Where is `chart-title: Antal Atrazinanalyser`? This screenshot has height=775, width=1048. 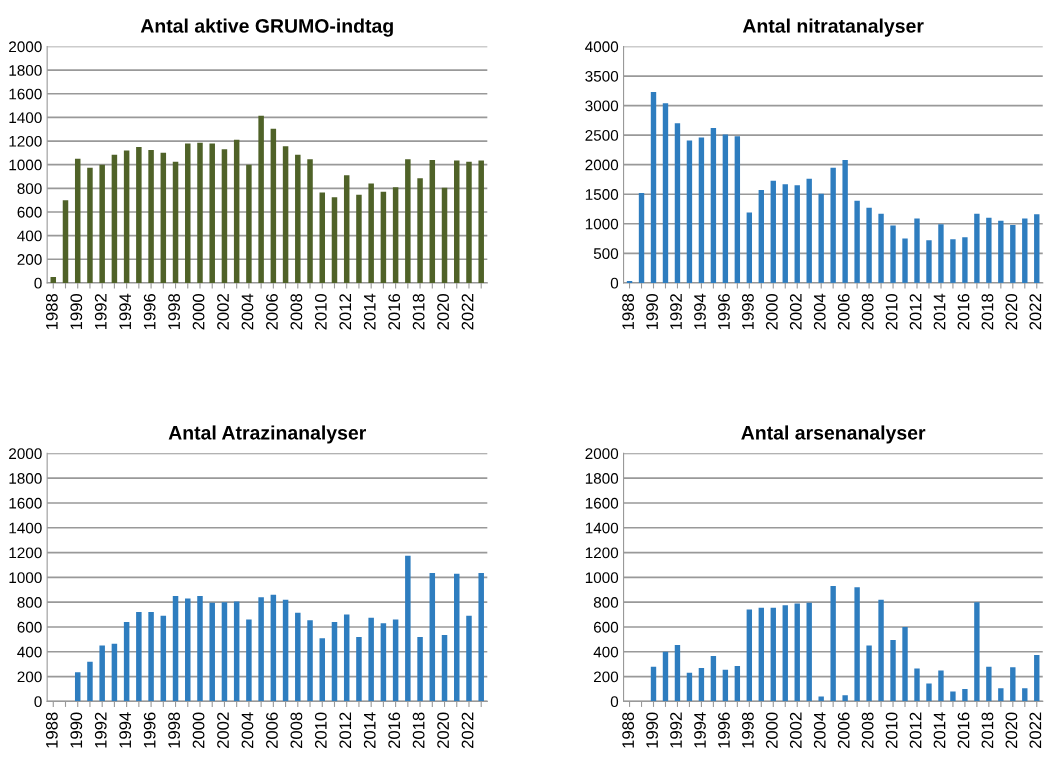 chart-title: Antal Atrazinanalyser is located at coordinates (267, 434).